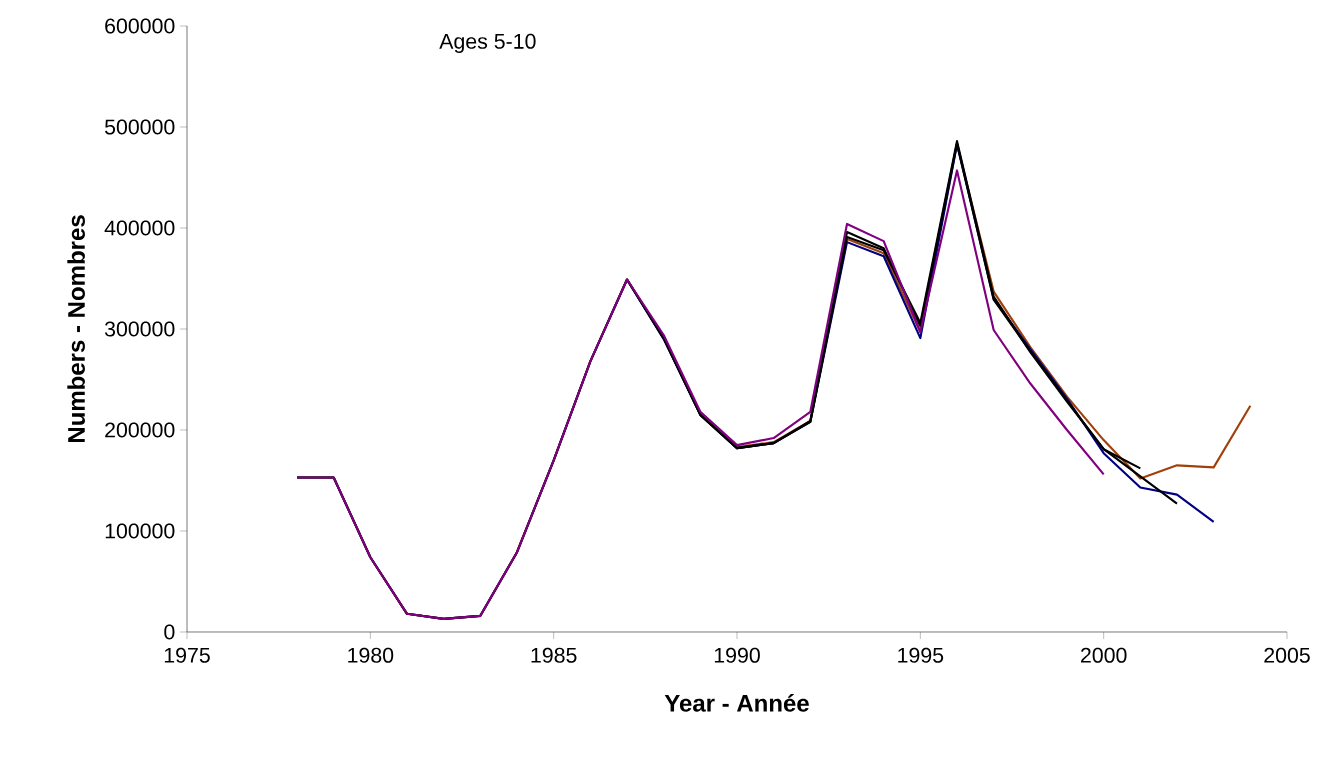  What do you see at coordinates (736, 702) in the screenshot?
I see `x-axis-title: Year - Année` at bounding box center [736, 702].